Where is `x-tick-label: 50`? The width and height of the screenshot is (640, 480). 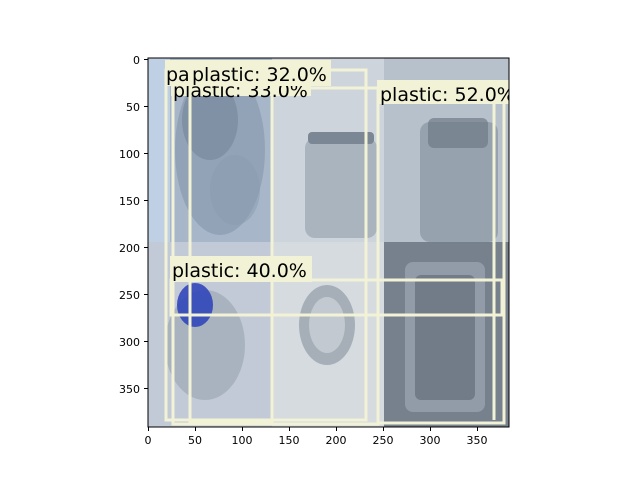 x-tick-label: 50 is located at coordinates (195, 440).